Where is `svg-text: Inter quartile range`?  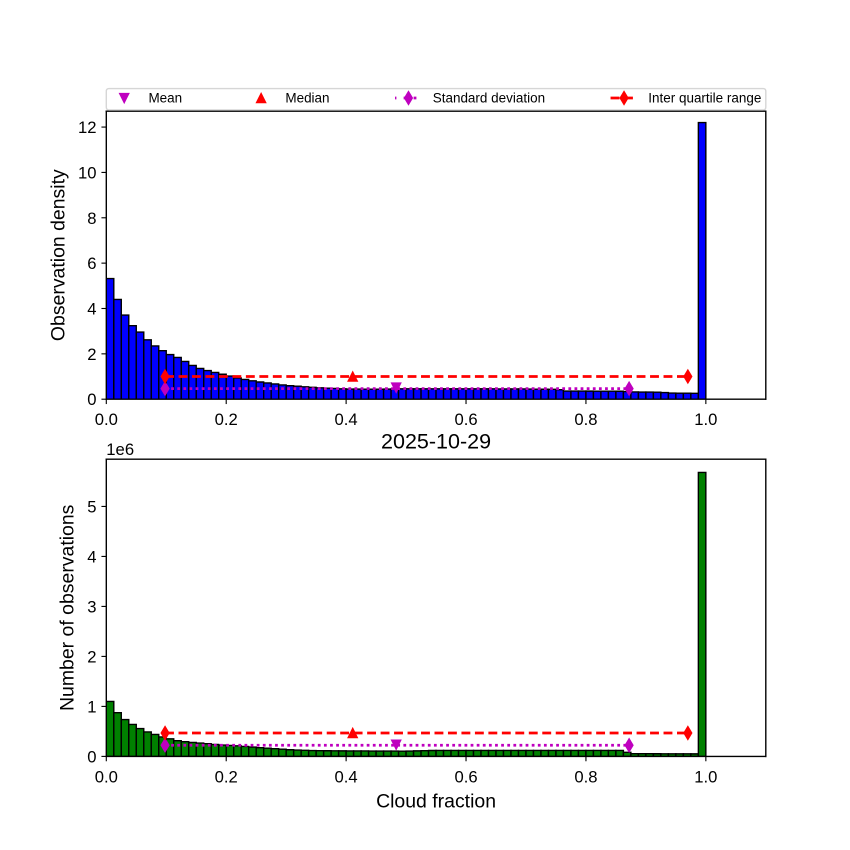 svg-text: Inter quartile range is located at coordinates (704, 98).